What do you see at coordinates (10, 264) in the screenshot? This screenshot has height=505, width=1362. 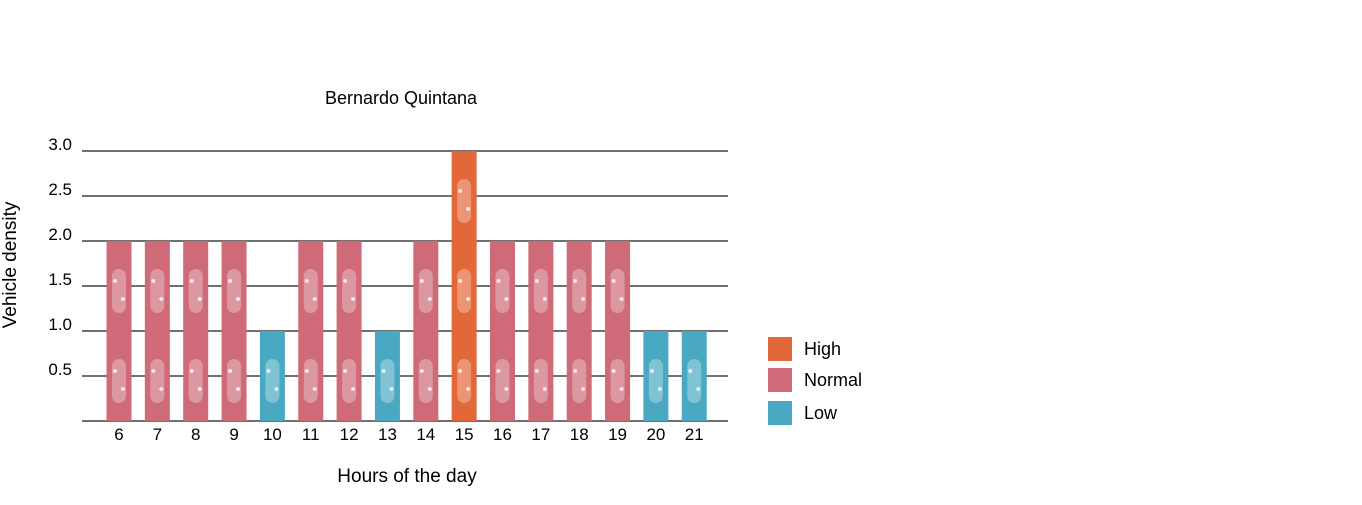 I see `y-axis-label: Vehicle density` at bounding box center [10, 264].